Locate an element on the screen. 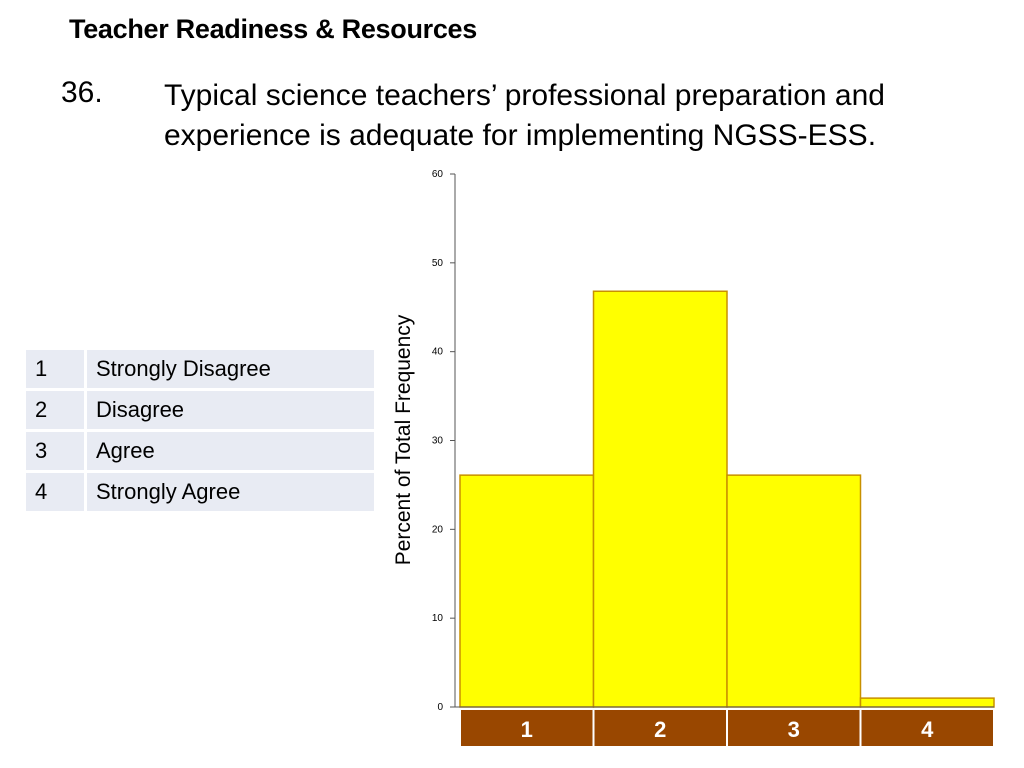 The image size is (1024, 768). slide-title: Teacher Readiness & Resources is located at coordinates (273, 29).